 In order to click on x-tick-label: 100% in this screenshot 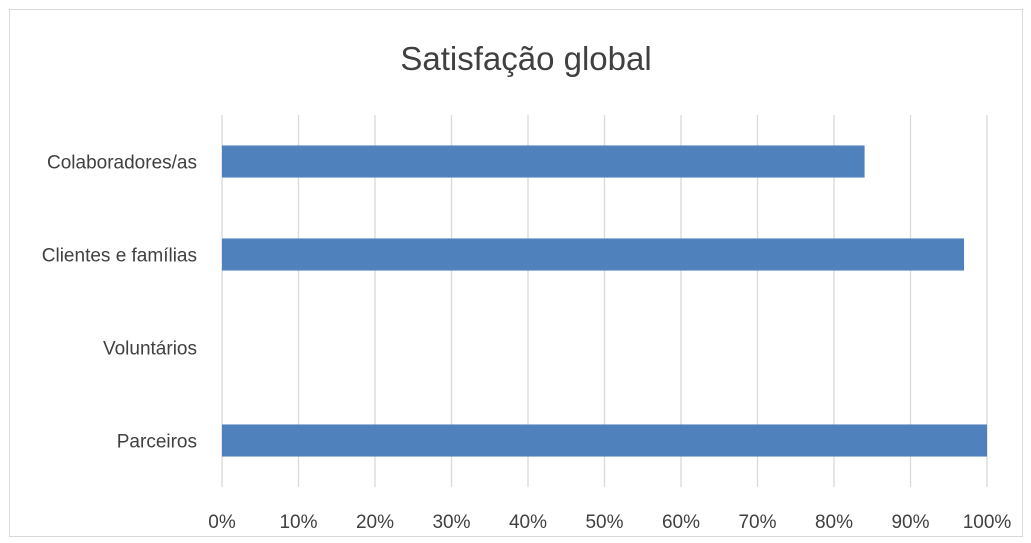, I will do `click(987, 522)`.